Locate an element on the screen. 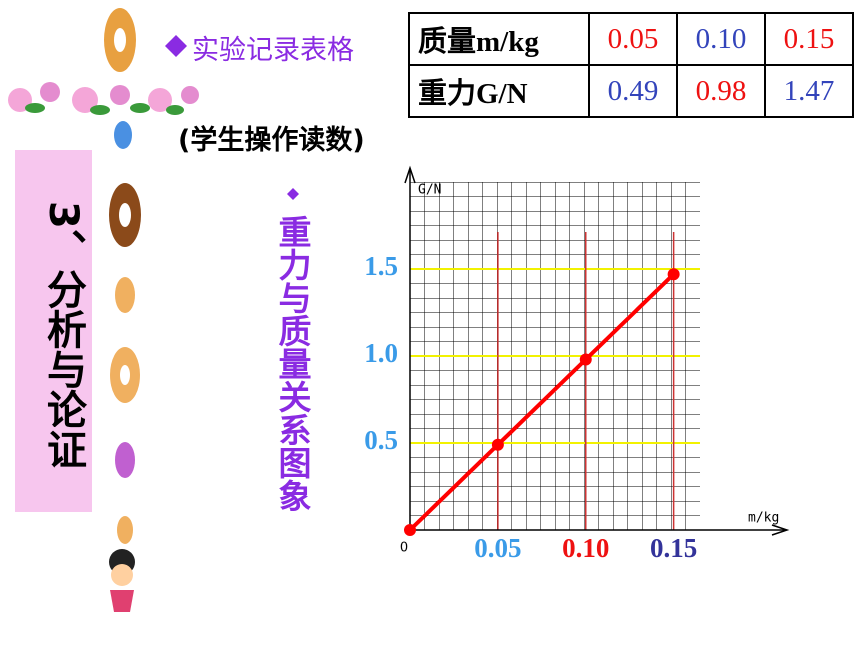  heading: 实验记录表格 is located at coordinates (273, 50).